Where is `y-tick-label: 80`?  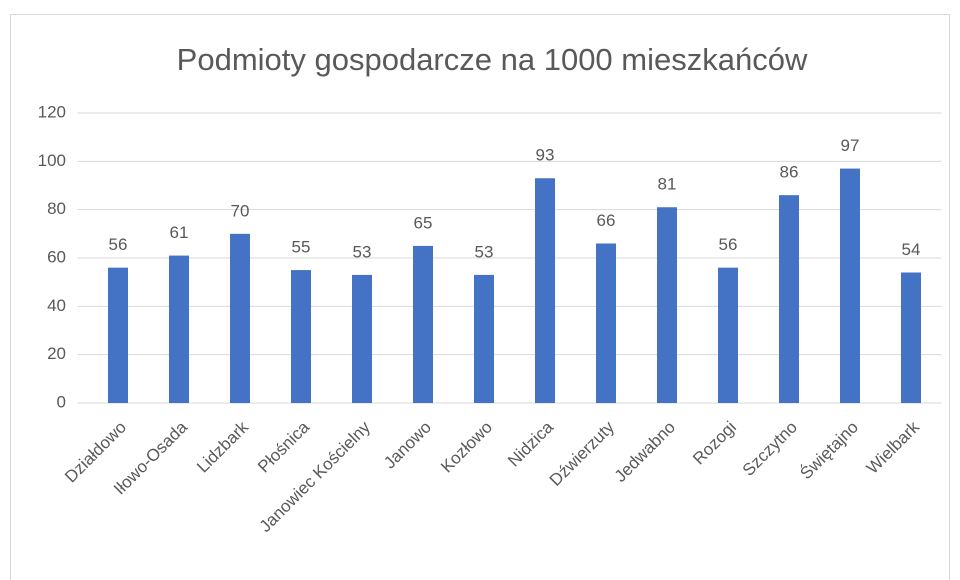 y-tick-label: 80 is located at coordinates (56, 208).